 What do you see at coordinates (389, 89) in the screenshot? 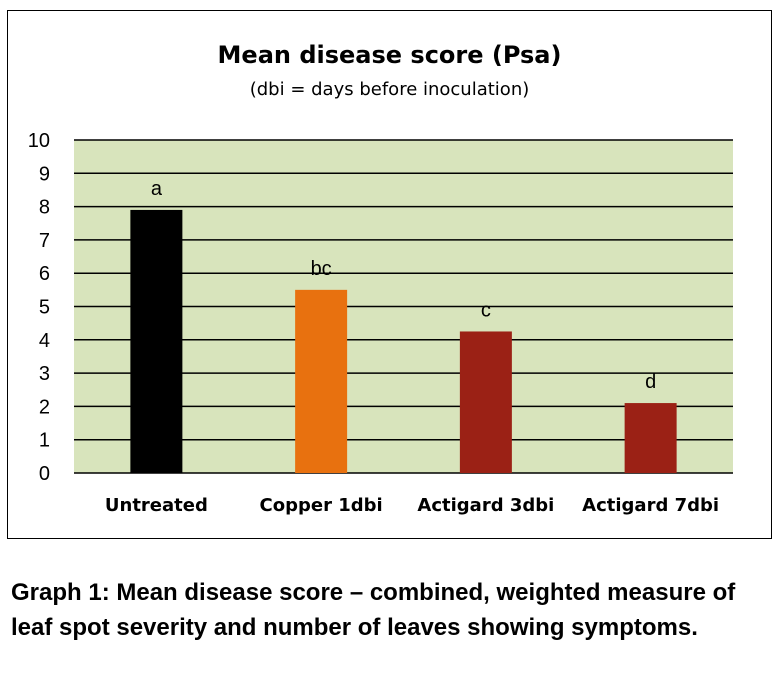
I see `chart-subtitle: (dbi = days before inoculation)` at bounding box center [389, 89].